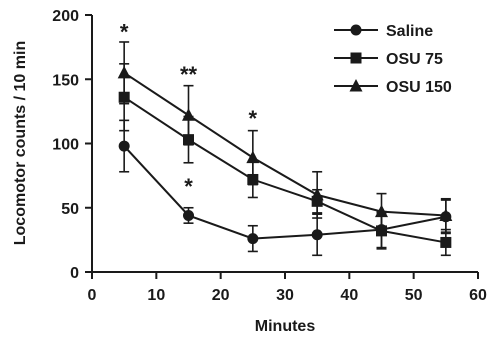  I want to click on significance-marker: **, so click(189, 74).